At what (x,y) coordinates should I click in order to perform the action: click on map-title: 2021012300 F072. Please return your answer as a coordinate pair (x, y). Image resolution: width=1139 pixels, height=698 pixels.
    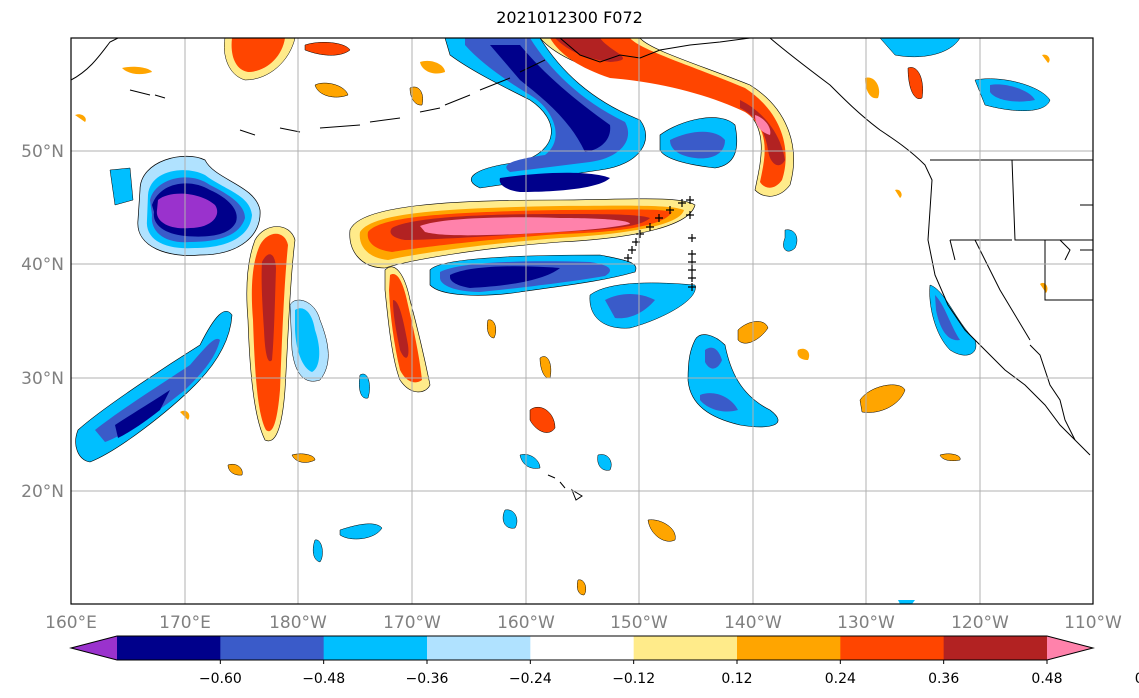
    Looking at the image, I should click on (569, 17).